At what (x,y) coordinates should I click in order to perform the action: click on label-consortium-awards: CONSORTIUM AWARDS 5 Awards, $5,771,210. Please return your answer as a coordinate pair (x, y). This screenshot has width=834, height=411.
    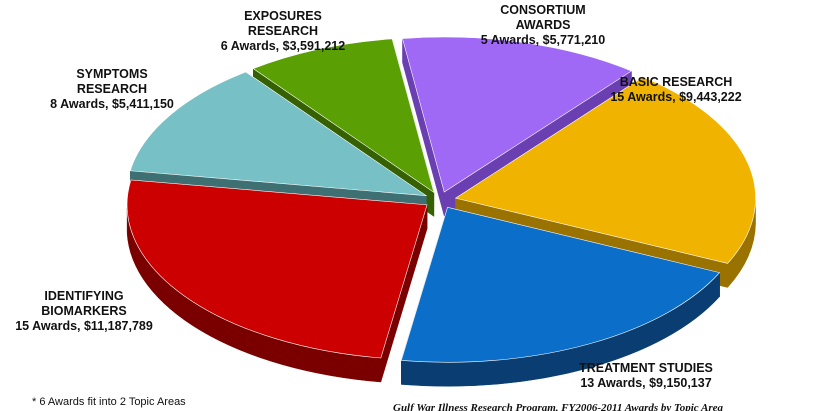
    Looking at the image, I should click on (543, 25).